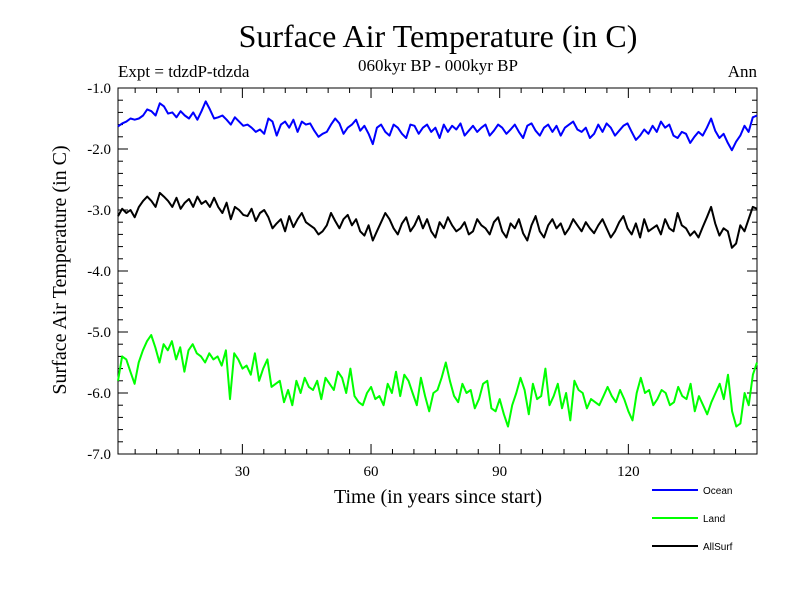  What do you see at coordinates (99, 333) in the screenshot?
I see `y-tick-label: -5.0` at bounding box center [99, 333].